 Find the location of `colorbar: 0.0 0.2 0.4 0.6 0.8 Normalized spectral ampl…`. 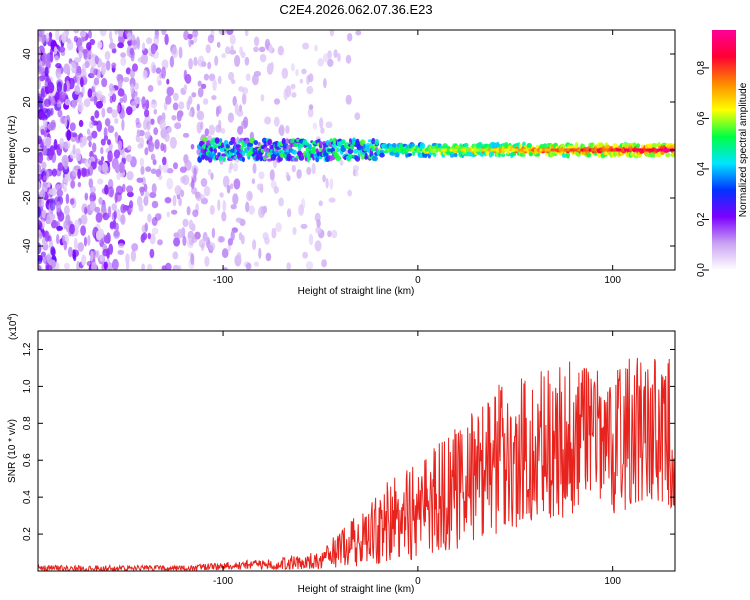

colorbar: 0.0 0.2 0.4 0.6 0.8 Normalized spectral ampl… is located at coordinates (722, 153).